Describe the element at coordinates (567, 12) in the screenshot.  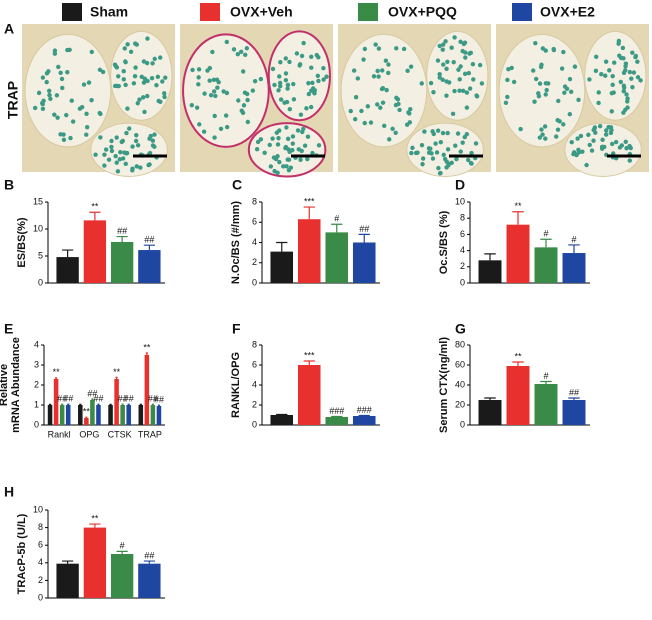
I see `legend-label: OVX+E2` at that location.